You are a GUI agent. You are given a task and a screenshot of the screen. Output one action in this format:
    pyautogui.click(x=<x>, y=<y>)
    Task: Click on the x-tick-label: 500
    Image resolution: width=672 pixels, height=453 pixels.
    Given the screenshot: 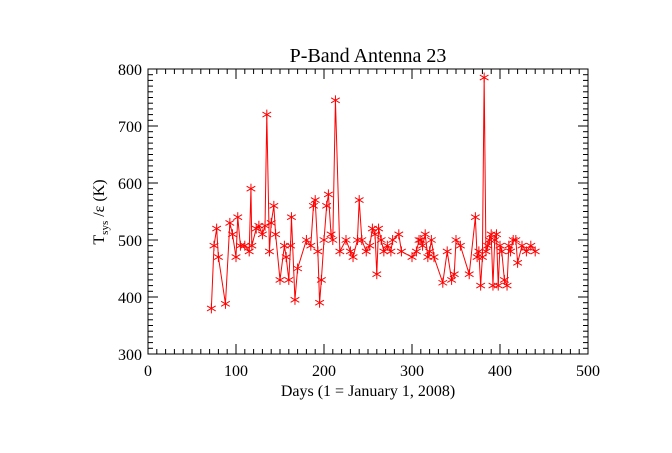 What is the action you would take?
    pyautogui.click(x=588, y=371)
    